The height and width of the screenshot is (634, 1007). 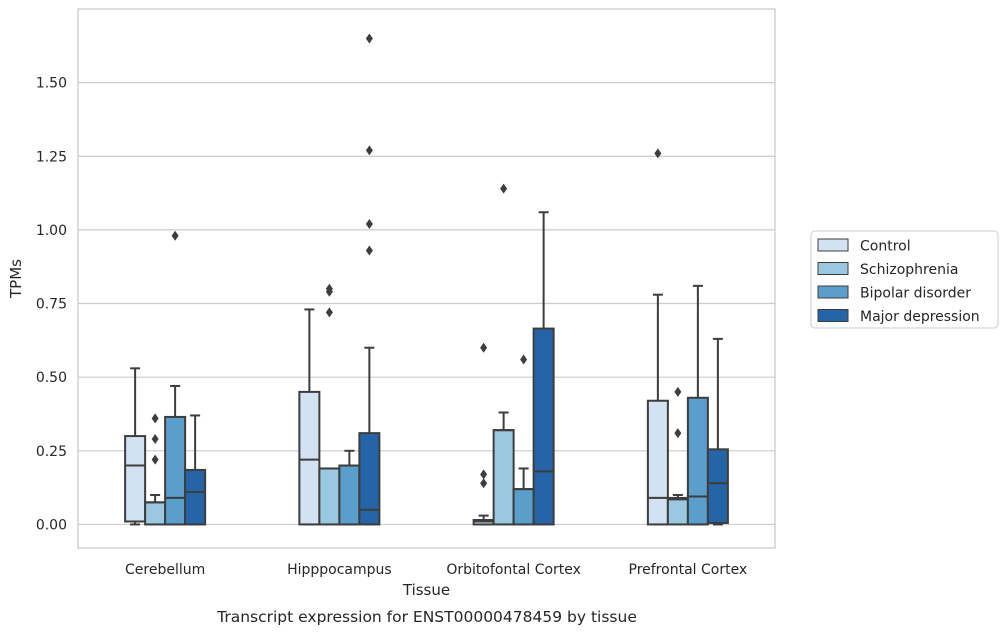 I want to click on x-tick-label-hipppocampus: Hipppocampus, so click(x=339, y=570).